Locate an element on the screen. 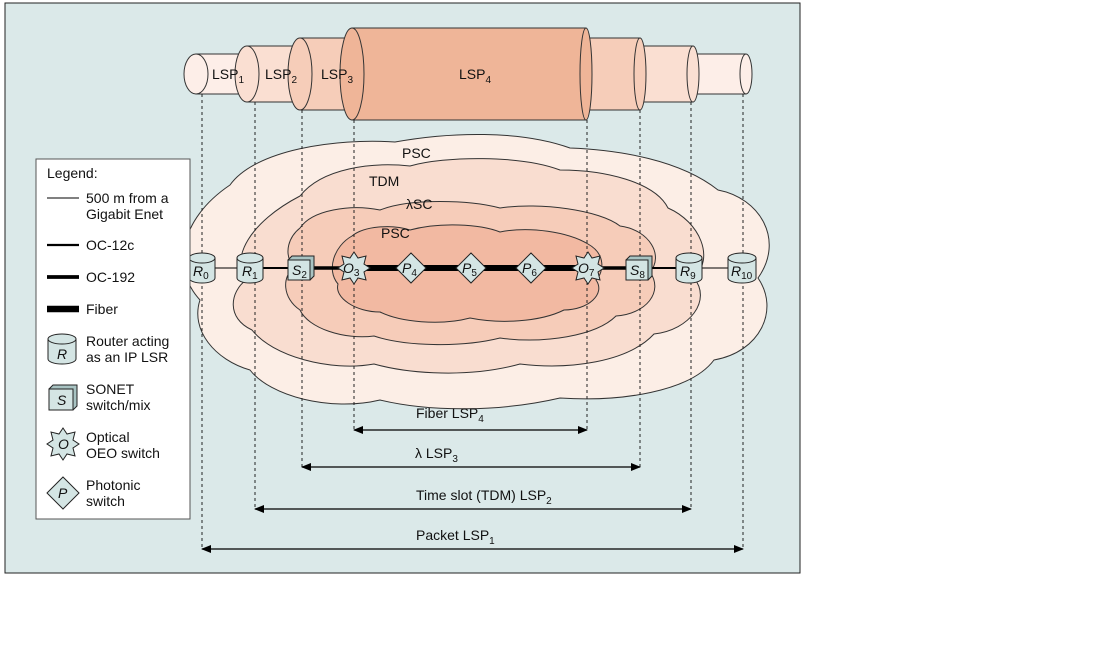  span-label-tdm-lsp2: Time slot (TDM) LSP2 is located at coordinates (484, 497).